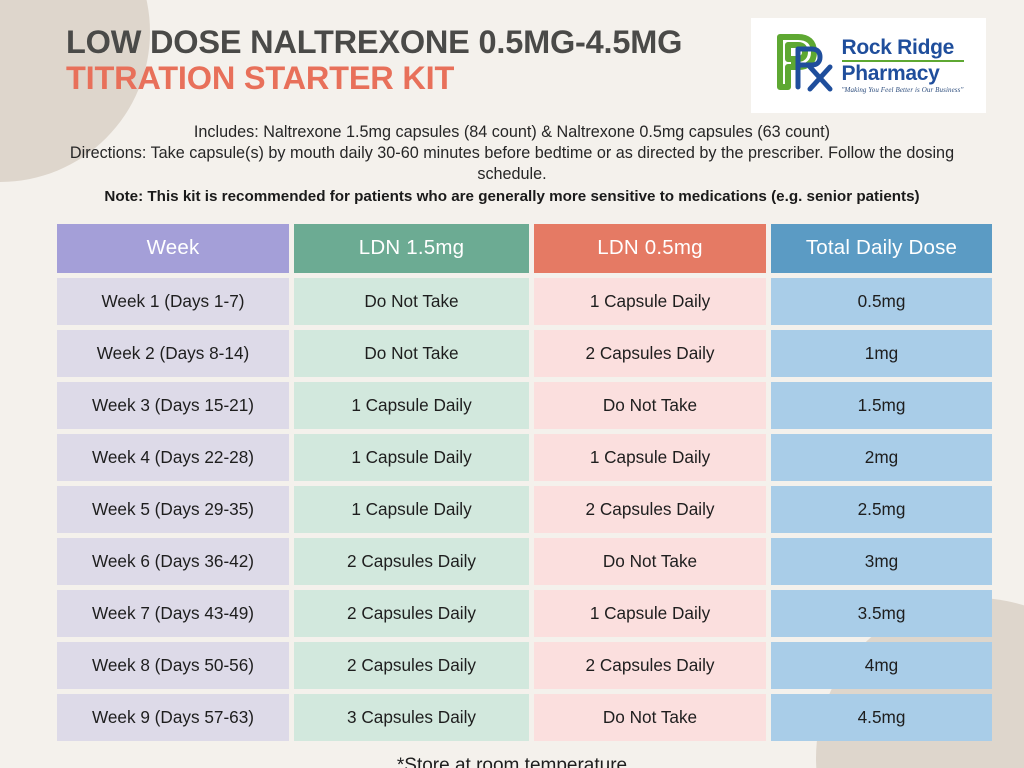  What do you see at coordinates (881, 509) in the screenshot?
I see `cell-total-daily-dose: 2.5mg` at bounding box center [881, 509].